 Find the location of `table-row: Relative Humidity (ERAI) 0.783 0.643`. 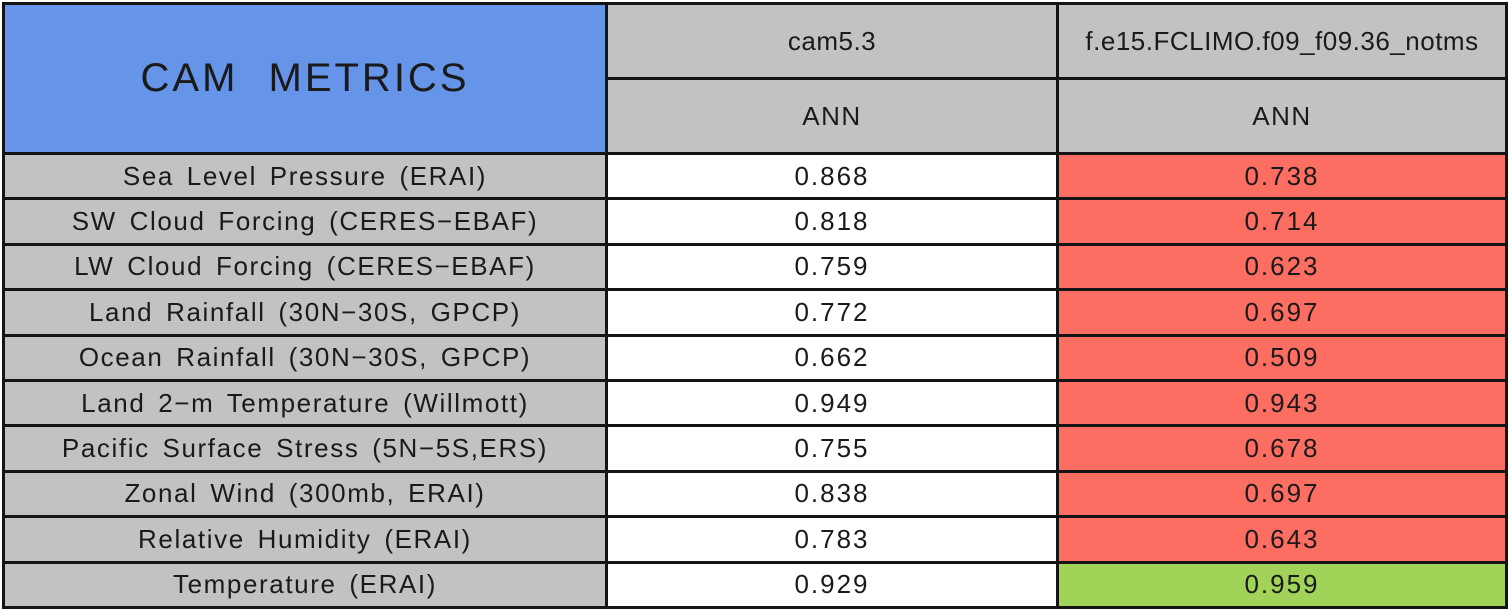

table-row: Relative Humidity (ERAI) 0.783 0.643 is located at coordinates (755, 539).